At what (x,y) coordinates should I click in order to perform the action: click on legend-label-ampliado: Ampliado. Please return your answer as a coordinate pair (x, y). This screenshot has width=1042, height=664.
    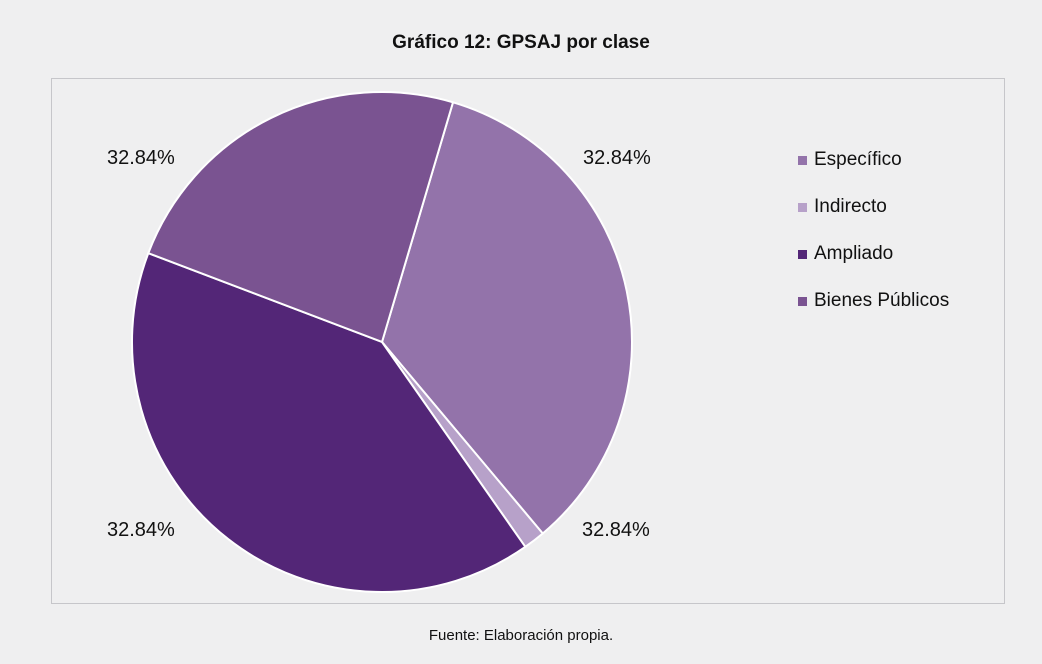
    Looking at the image, I should click on (854, 253).